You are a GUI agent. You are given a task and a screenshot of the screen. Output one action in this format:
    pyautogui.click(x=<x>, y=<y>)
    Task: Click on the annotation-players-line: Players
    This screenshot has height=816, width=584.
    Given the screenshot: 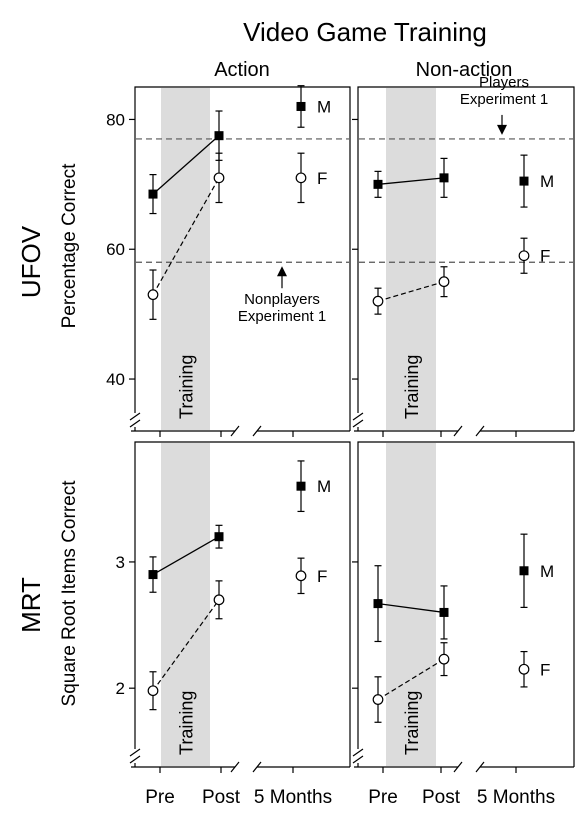 What is the action you would take?
    pyautogui.click(x=504, y=82)
    